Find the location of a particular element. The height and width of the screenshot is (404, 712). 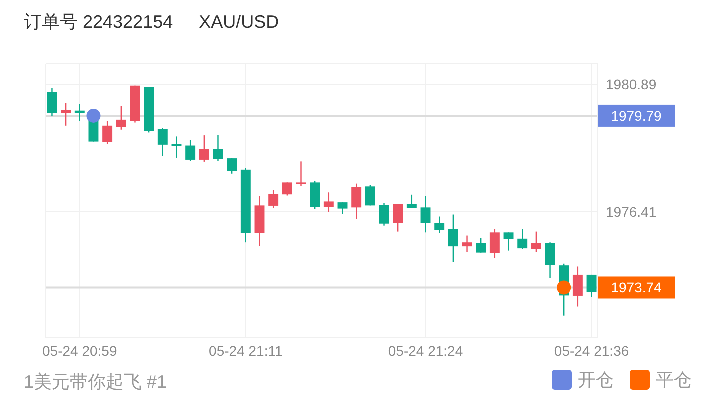

x-tick-label: 05-24 21:36 is located at coordinates (592, 350).